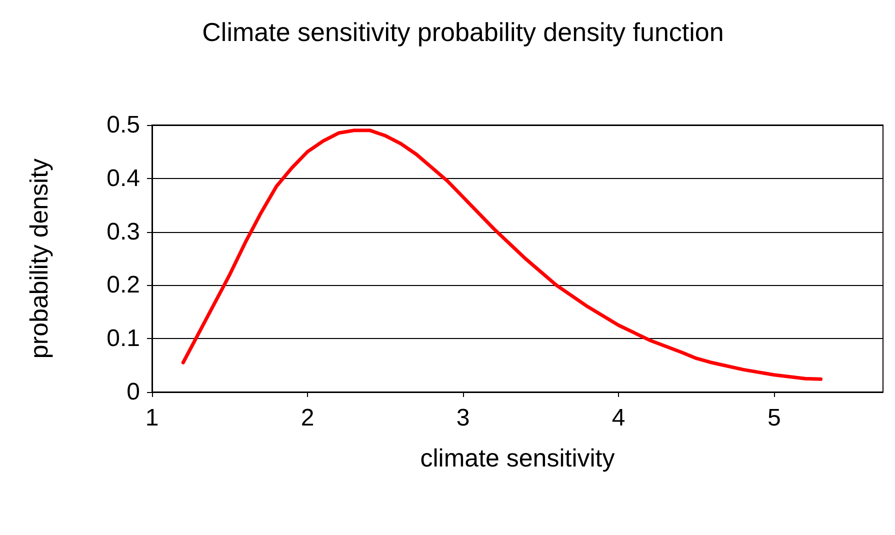  What do you see at coordinates (774, 418) in the screenshot?
I see `x-tick-label: 5` at bounding box center [774, 418].